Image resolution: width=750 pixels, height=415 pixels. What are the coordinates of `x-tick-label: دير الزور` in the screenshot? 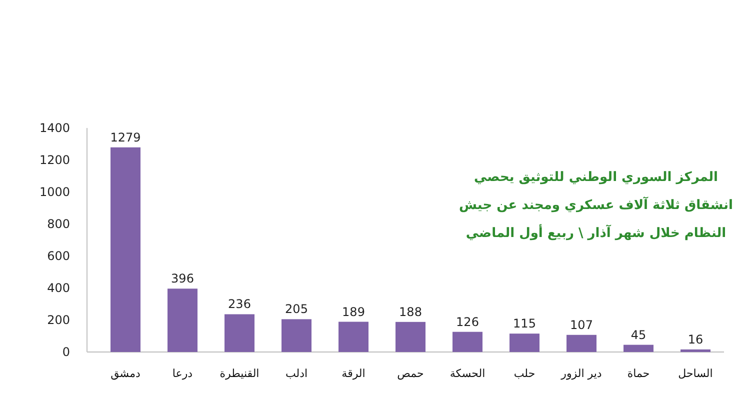 It's located at (581, 373).